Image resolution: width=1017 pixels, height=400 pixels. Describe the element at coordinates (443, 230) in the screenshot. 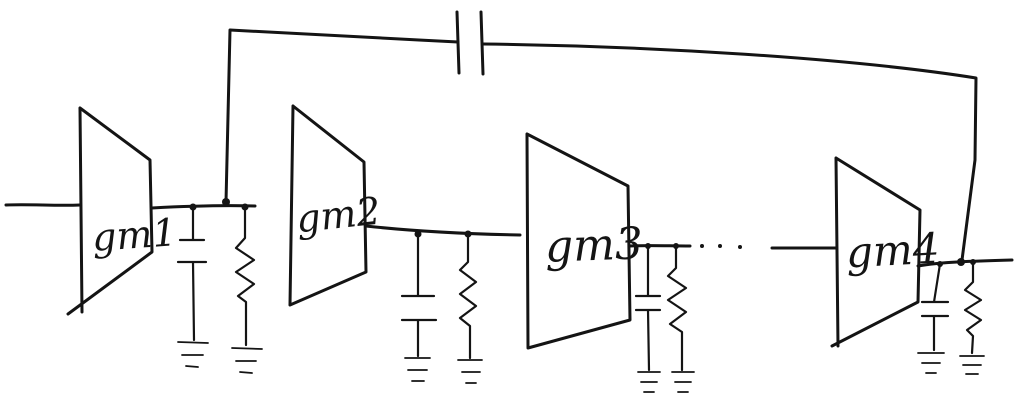

I see `node2-wire` at that location.